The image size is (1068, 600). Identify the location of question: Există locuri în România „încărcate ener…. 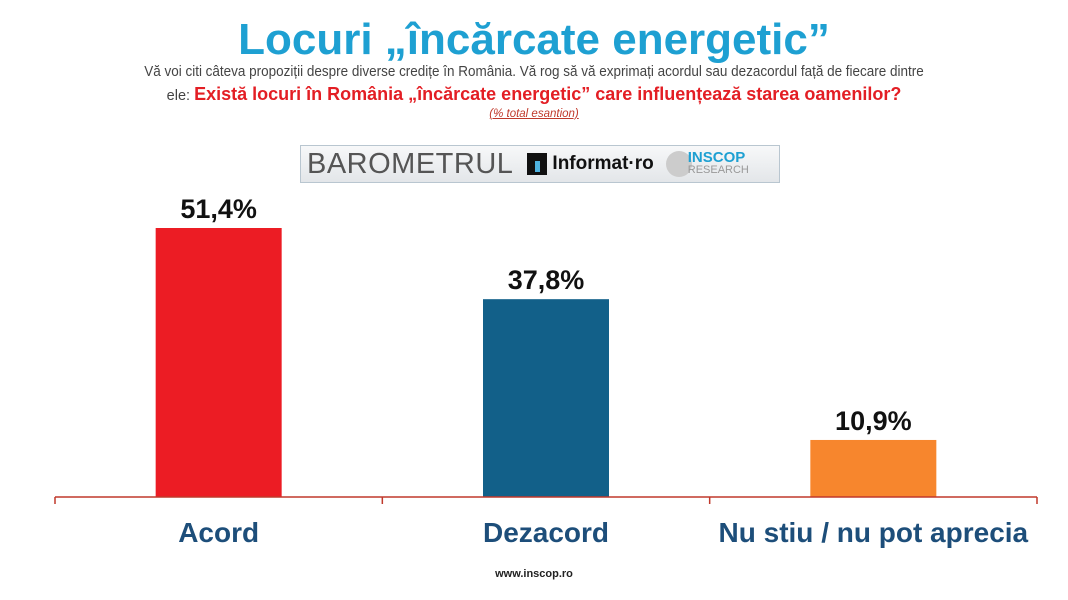
(548, 94).